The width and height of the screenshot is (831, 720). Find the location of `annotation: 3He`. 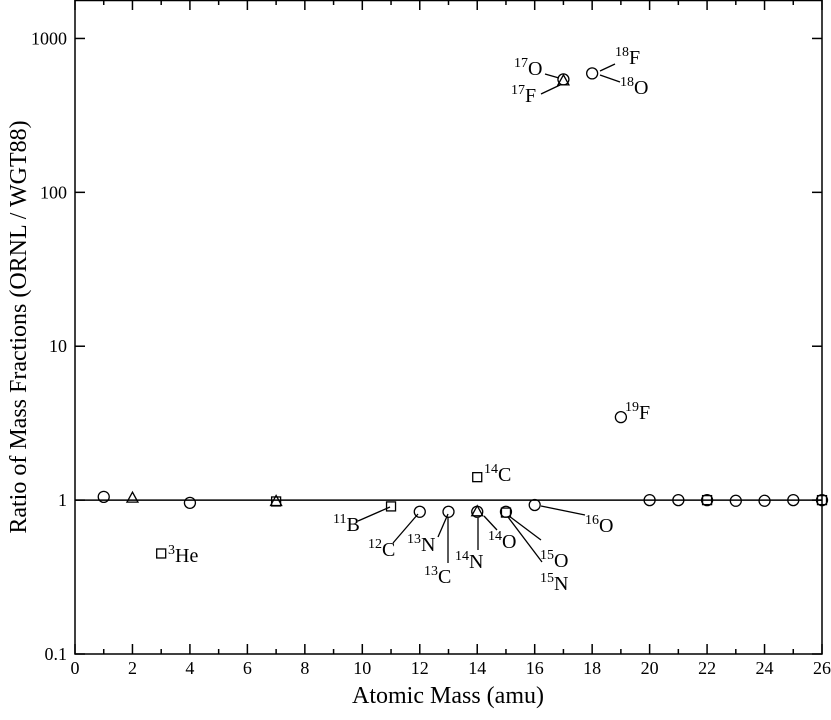

annotation: 3He is located at coordinates (183, 555).